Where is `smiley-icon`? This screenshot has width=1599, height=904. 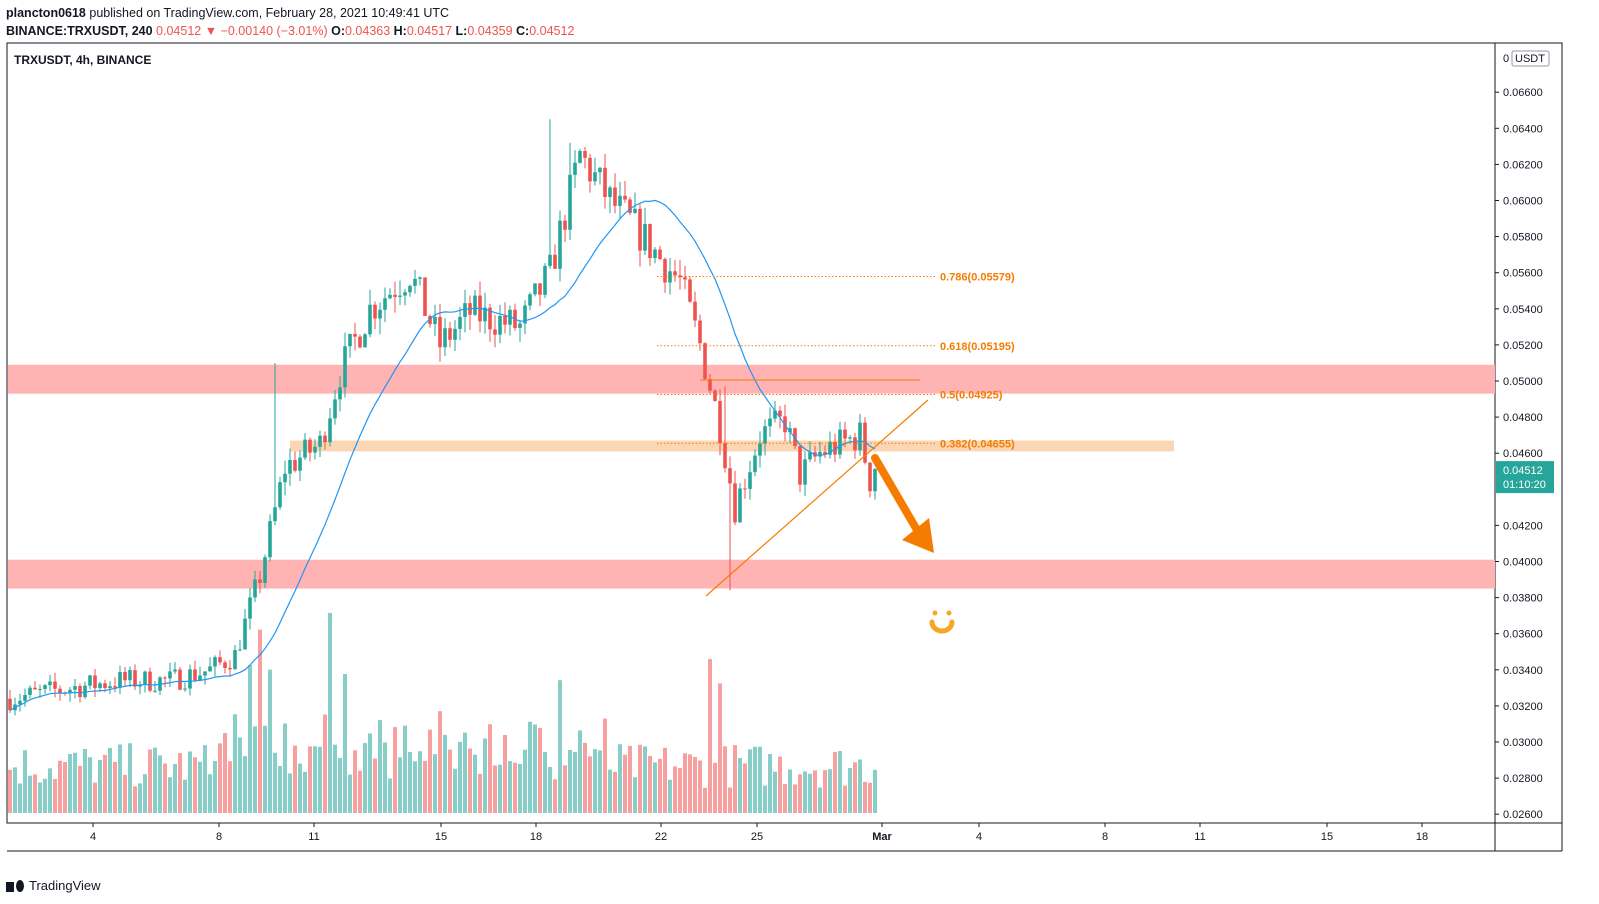 smiley-icon is located at coordinates (942, 622).